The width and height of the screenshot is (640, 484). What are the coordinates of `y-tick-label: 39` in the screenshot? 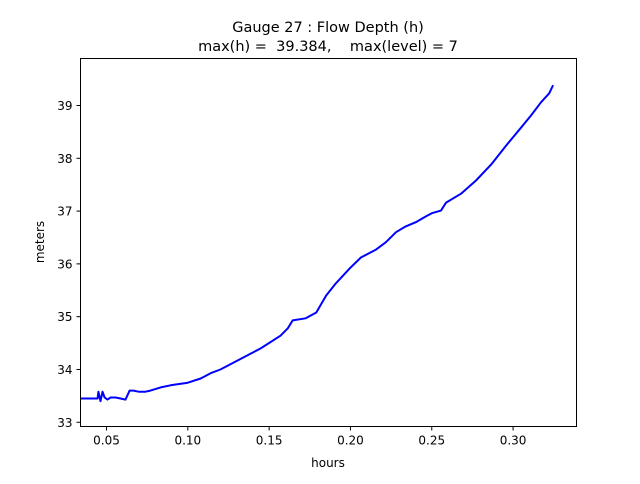 It's located at (64, 106).